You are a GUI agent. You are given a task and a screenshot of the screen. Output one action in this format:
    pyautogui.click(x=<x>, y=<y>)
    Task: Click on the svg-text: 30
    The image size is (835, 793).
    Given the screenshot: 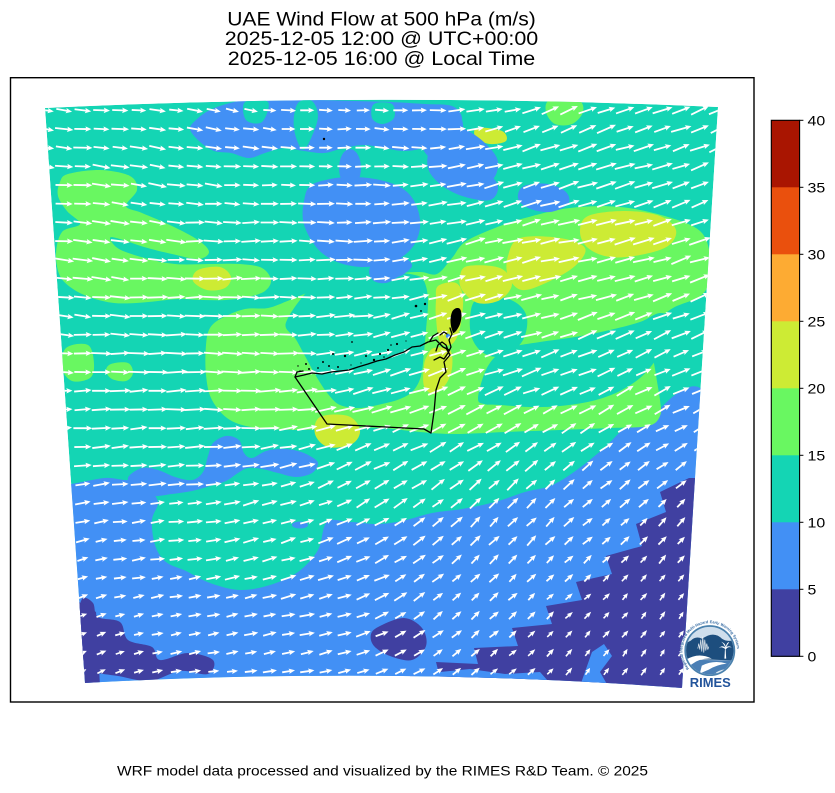 What is the action you would take?
    pyautogui.click(x=817, y=254)
    